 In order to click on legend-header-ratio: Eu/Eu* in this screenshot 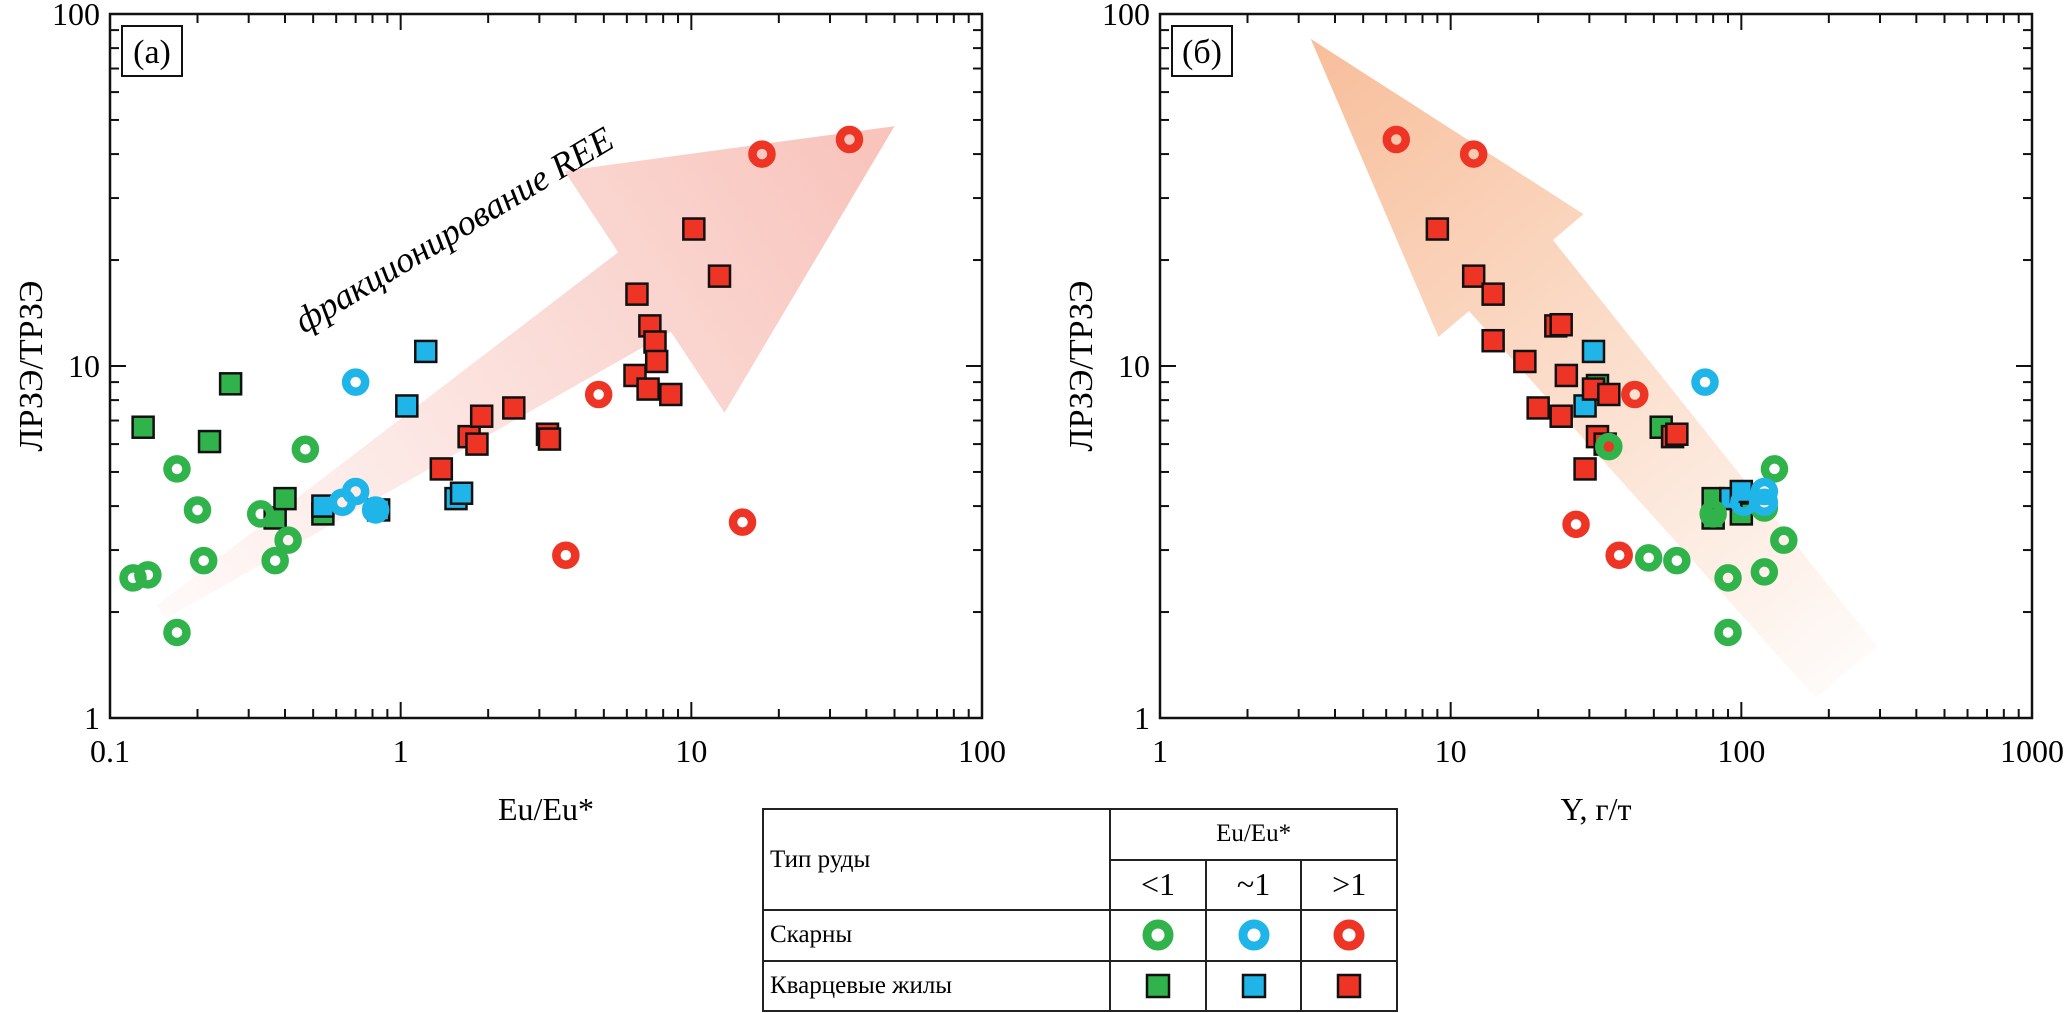, I will do `click(1253, 834)`.